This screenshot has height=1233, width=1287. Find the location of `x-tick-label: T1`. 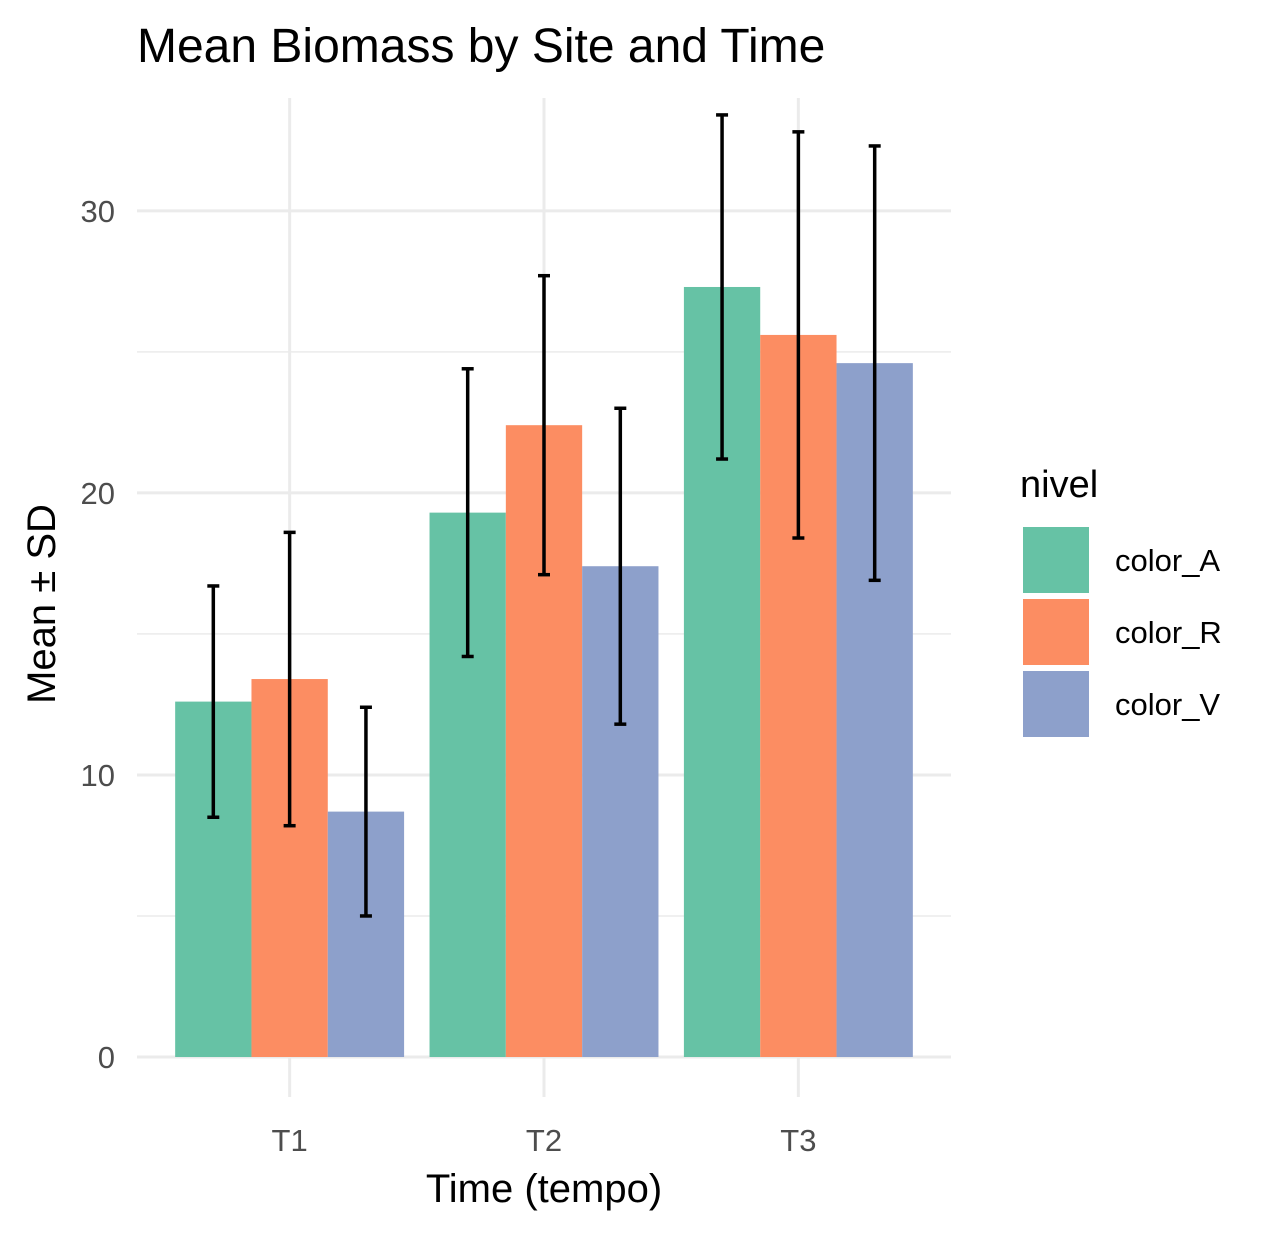

x-tick-label: T1 is located at coordinates (290, 1140).